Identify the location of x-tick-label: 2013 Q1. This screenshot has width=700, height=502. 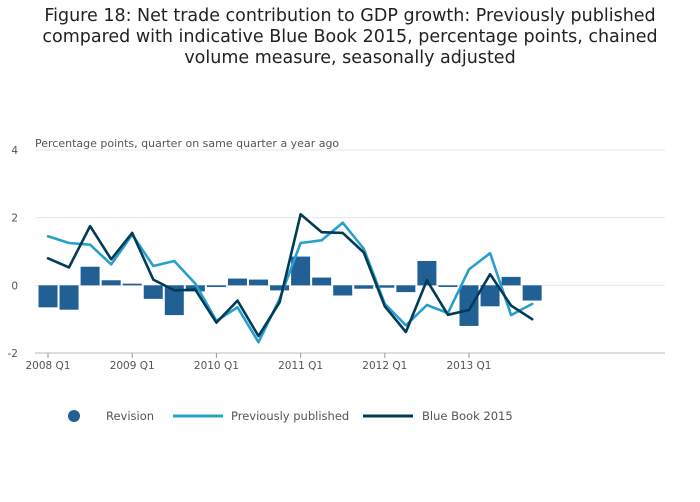
(468, 366).